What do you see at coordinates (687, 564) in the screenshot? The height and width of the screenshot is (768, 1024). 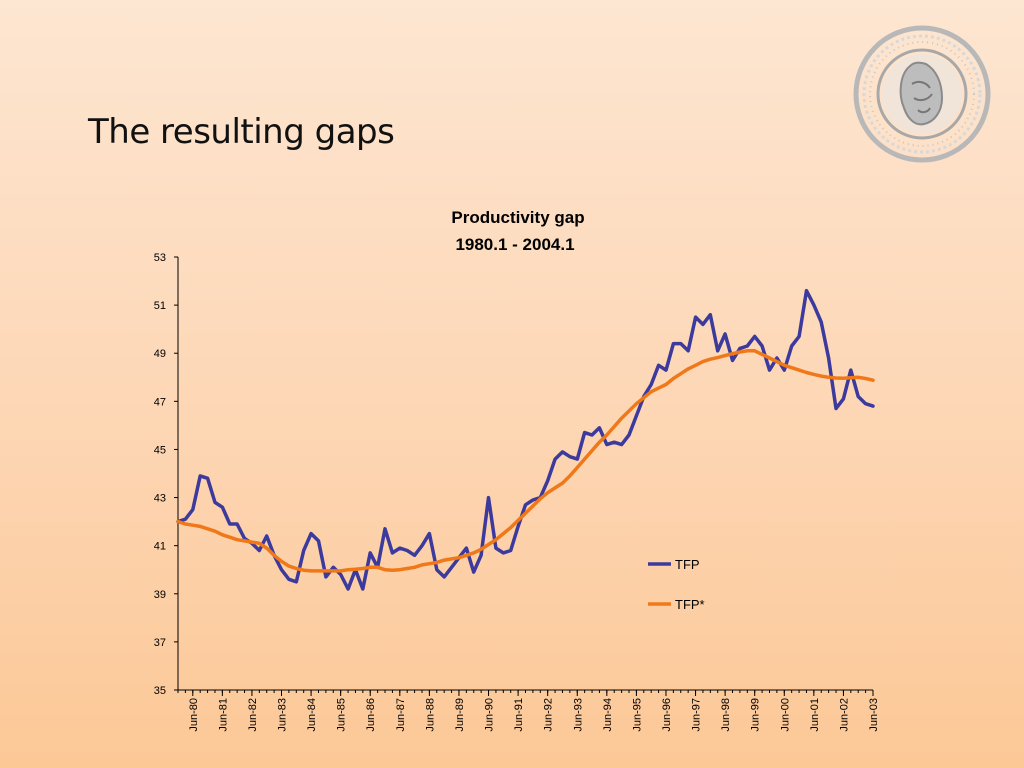 I see `legend-label-tfp: TFP` at bounding box center [687, 564].